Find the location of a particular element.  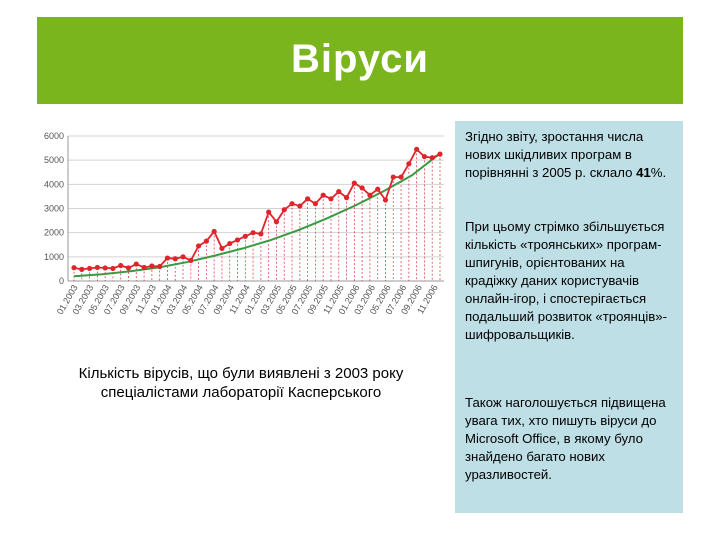

growth-percent: 41 is located at coordinates (643, 172).